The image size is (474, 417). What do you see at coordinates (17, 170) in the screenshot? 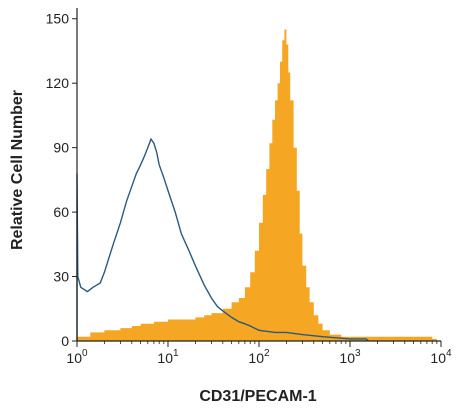
I see `y-axis-title: Relative Cell Number` at bounding box center [17, 170].